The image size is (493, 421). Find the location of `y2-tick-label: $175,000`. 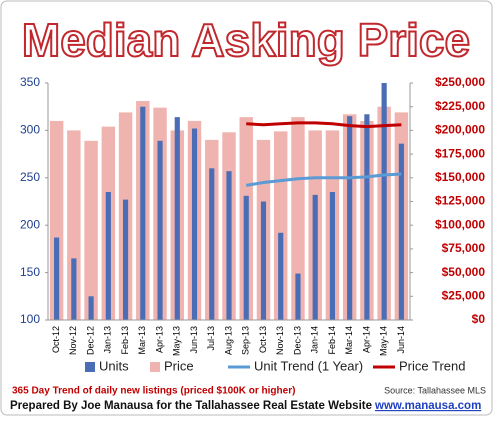

y2-tick-label: $175,000 is located at coordinates (460, 153).